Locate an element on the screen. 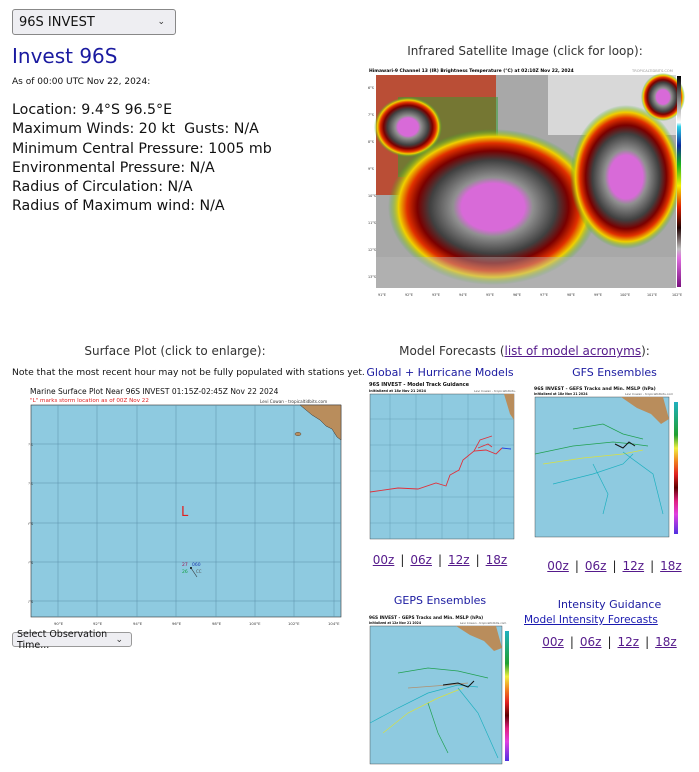 The width and height of the screenshot is (699, 772). storm-select-value: 96S INVEST is located at coordinates (57, 22).